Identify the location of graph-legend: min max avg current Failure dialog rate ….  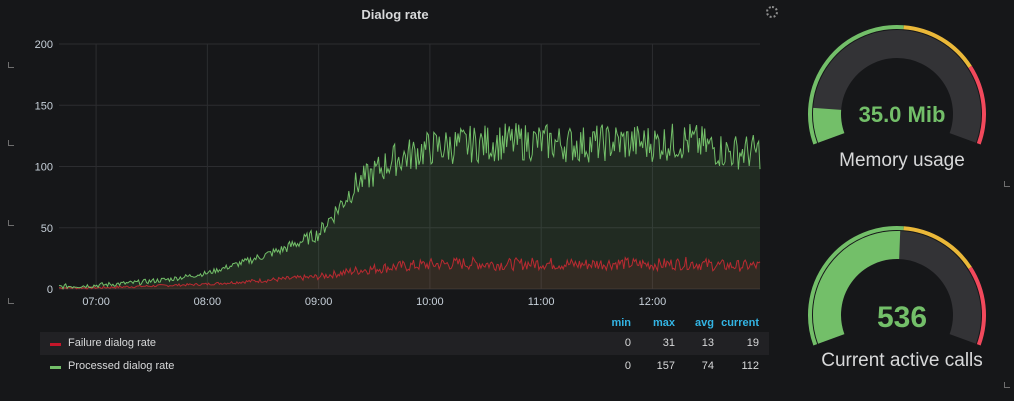
(404, 346).